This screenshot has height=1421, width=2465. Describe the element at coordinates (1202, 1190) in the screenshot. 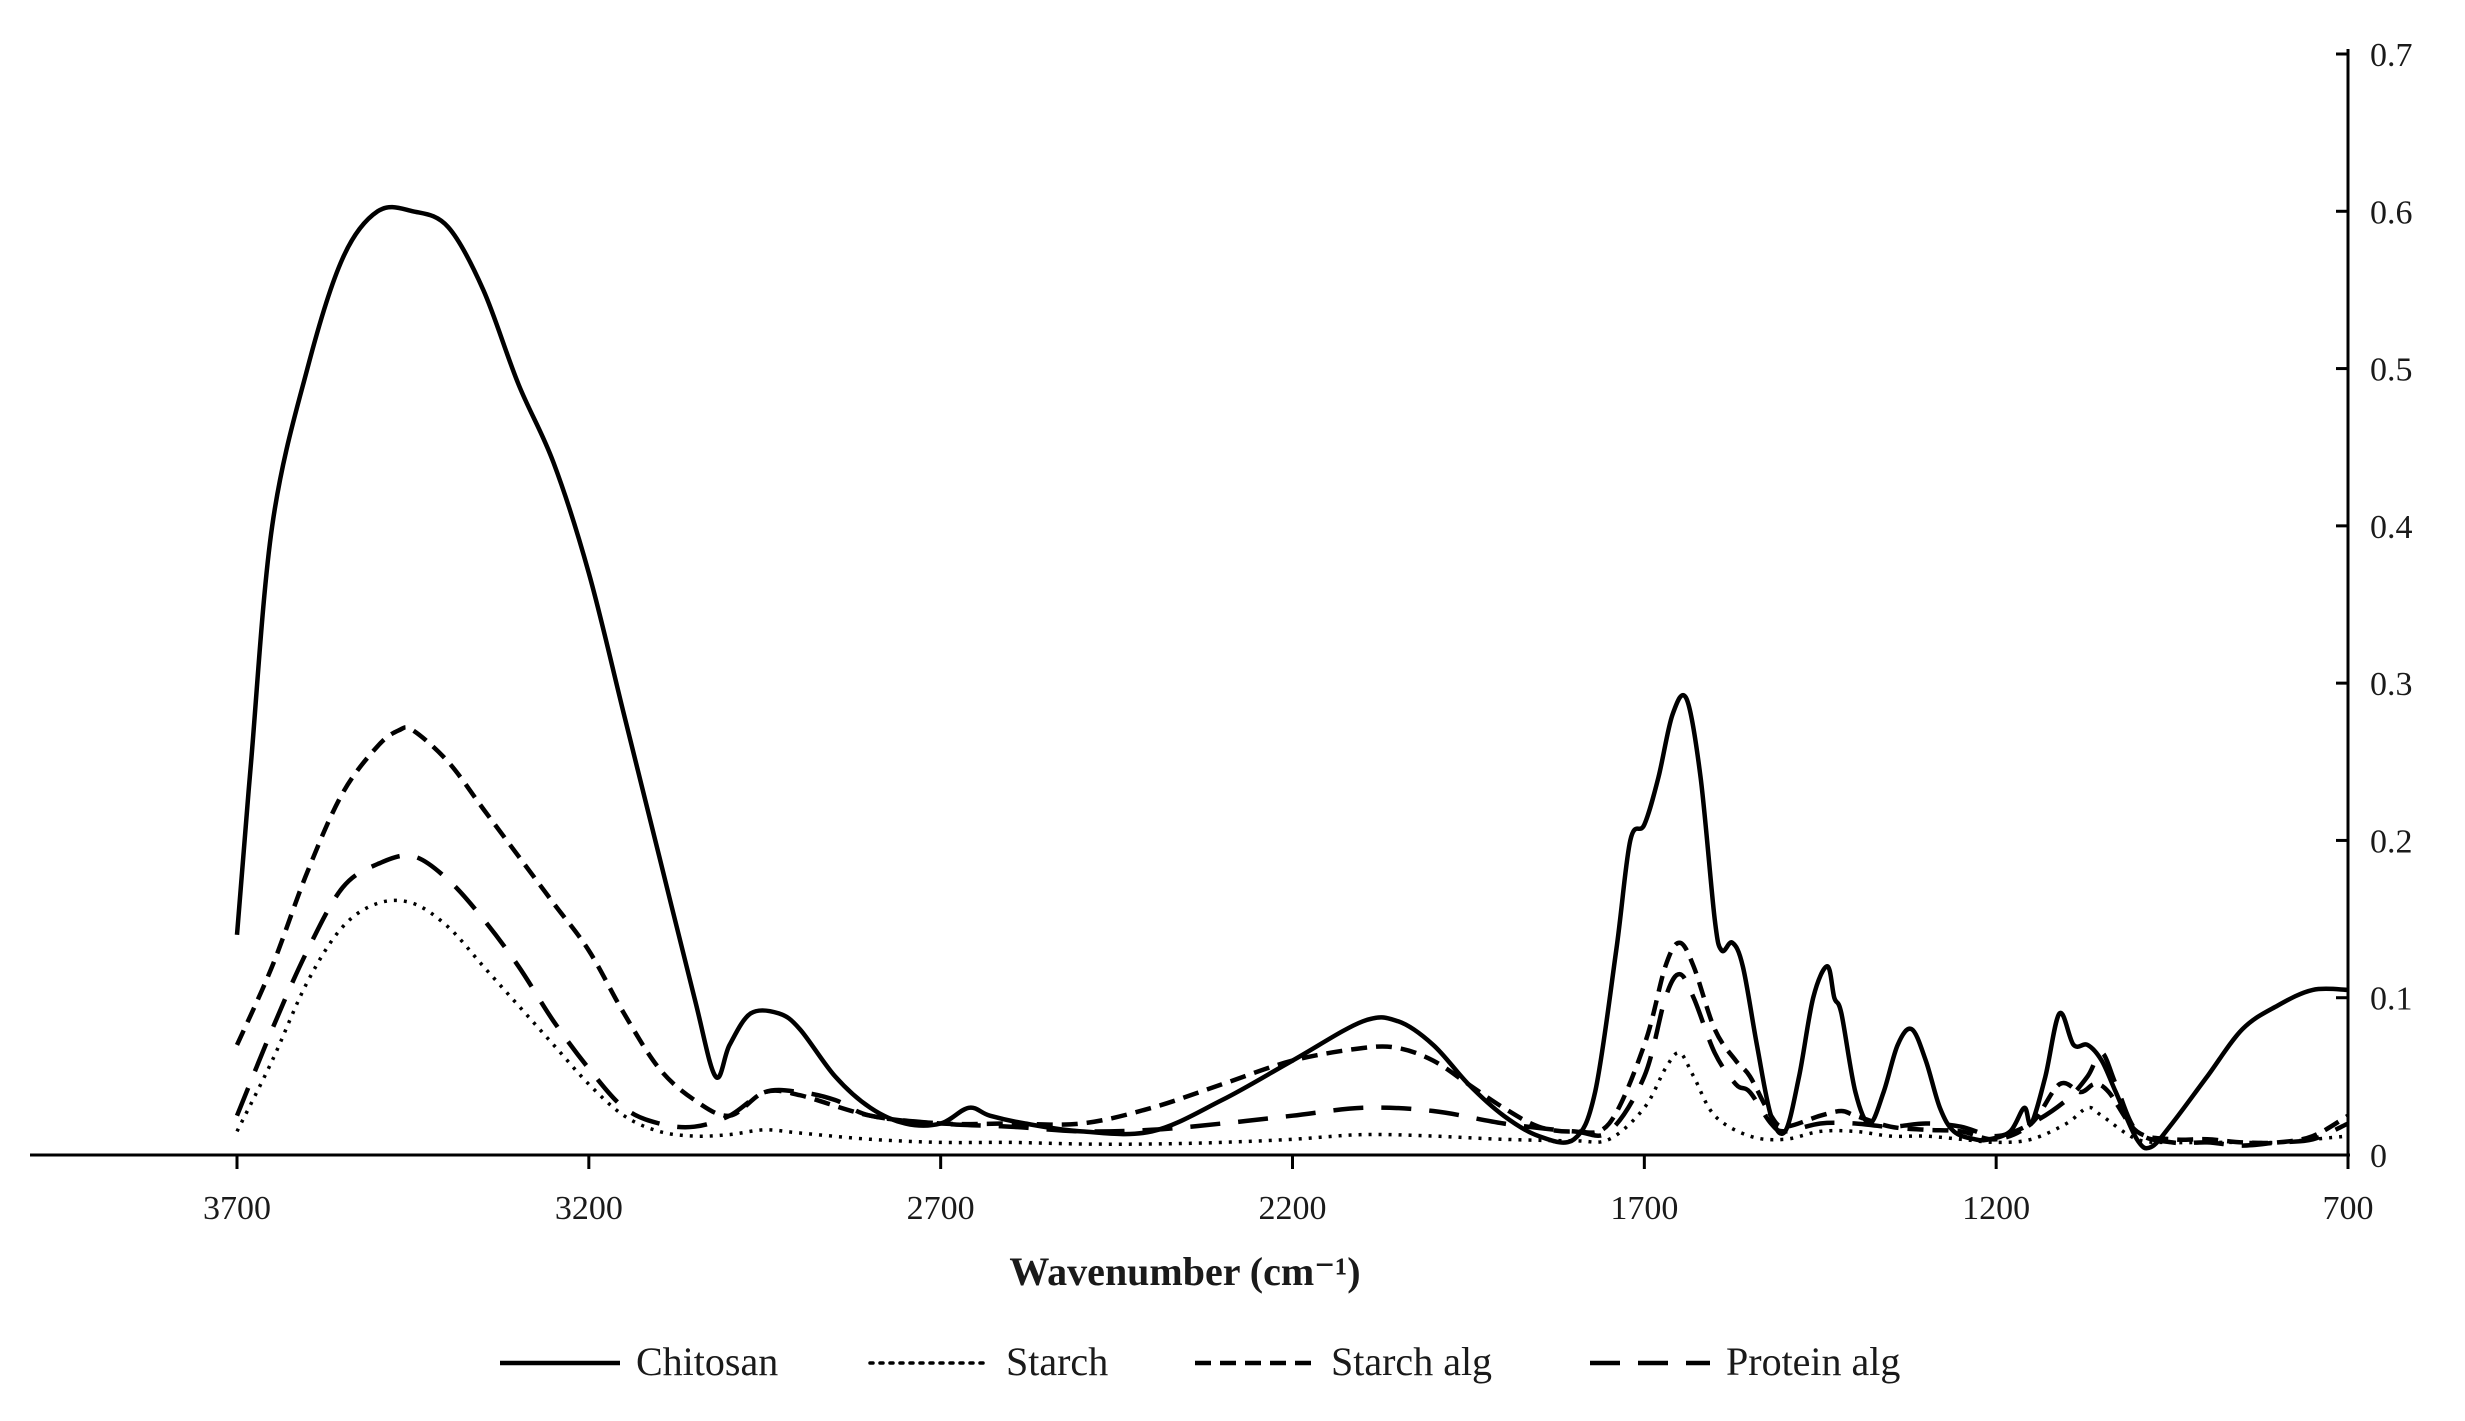

I see `x-axis: 3700 3200 2700 2200 1700 1200 700` at that location.